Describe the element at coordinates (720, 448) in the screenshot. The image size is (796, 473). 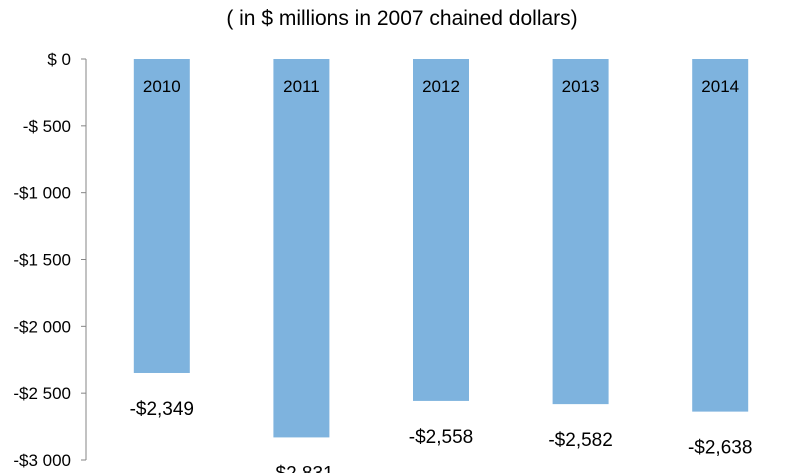
I see `data-label: -$2,638` at that location.